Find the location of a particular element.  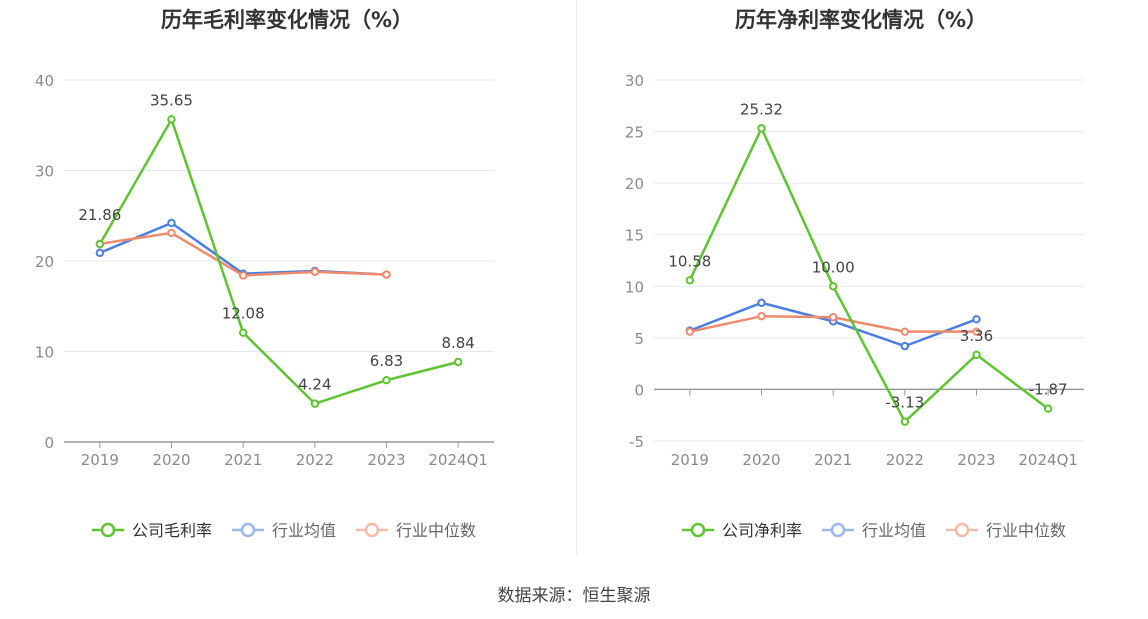

series-line-company is located at coordinates (278, 261).